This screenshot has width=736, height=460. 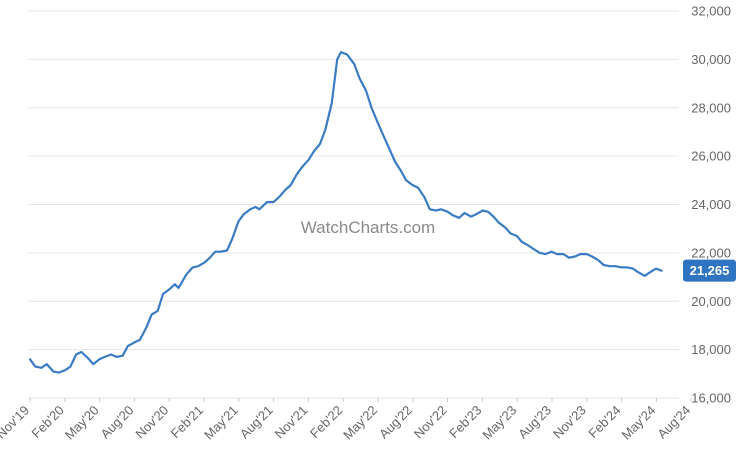 I want to click on y-tick-label: 28,000, so click(x=711, y=107).